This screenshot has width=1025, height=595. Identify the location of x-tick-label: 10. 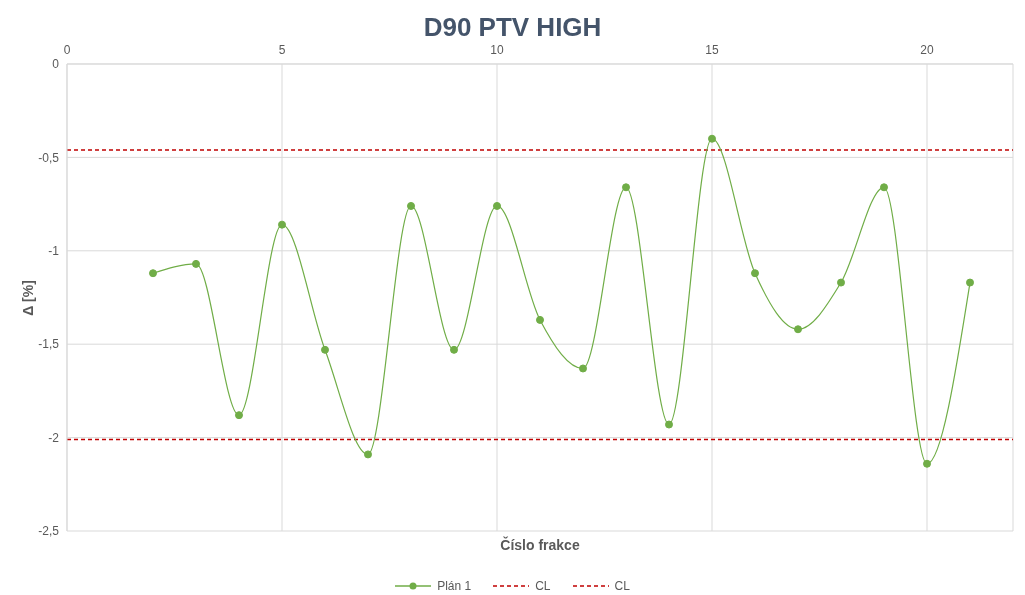
(497, 50).